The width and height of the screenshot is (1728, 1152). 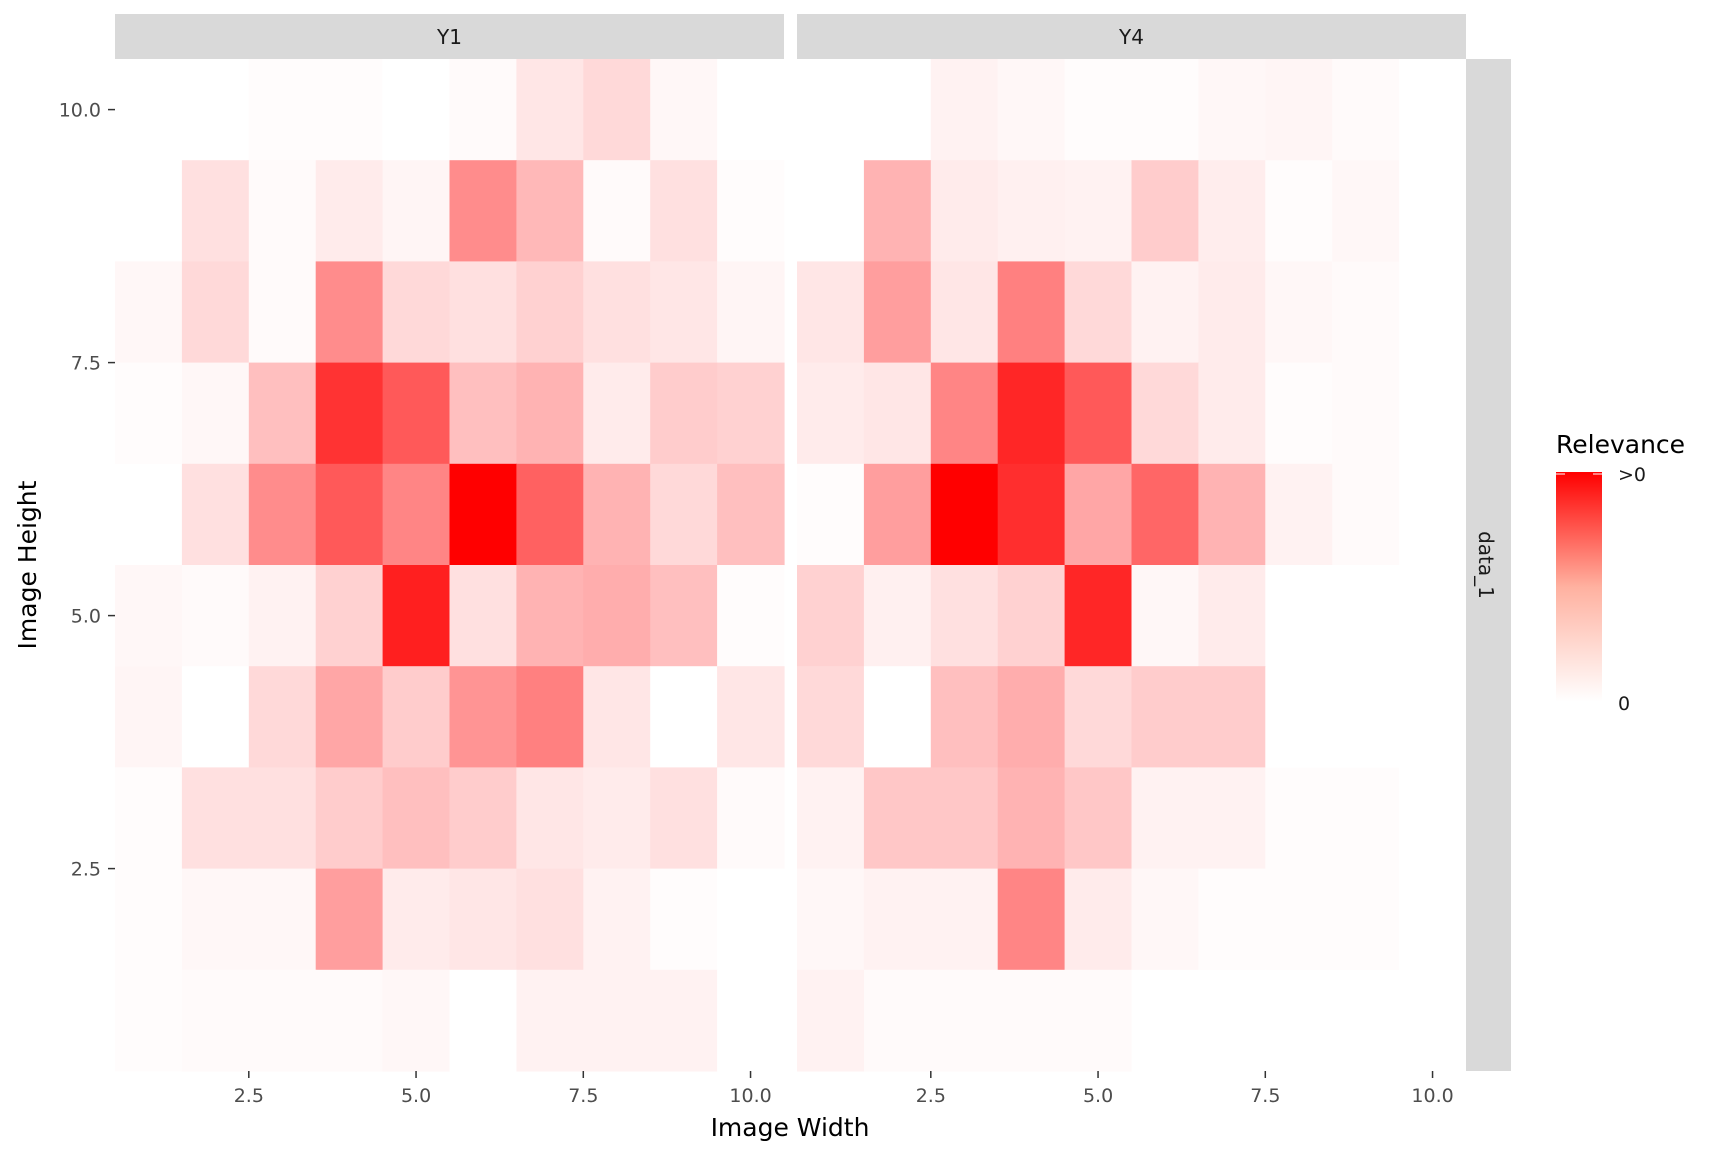 I want to click on y-tick-label: 5.0, so click(x=86, y=617).